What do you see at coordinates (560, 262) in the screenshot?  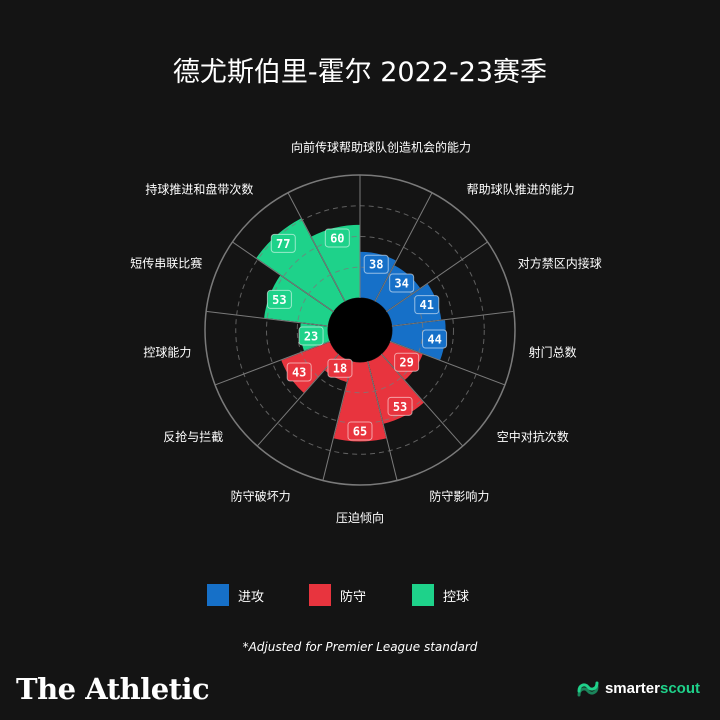 I see `category-label-2: 对方禁区内接球` at bounding box center [560, 262].